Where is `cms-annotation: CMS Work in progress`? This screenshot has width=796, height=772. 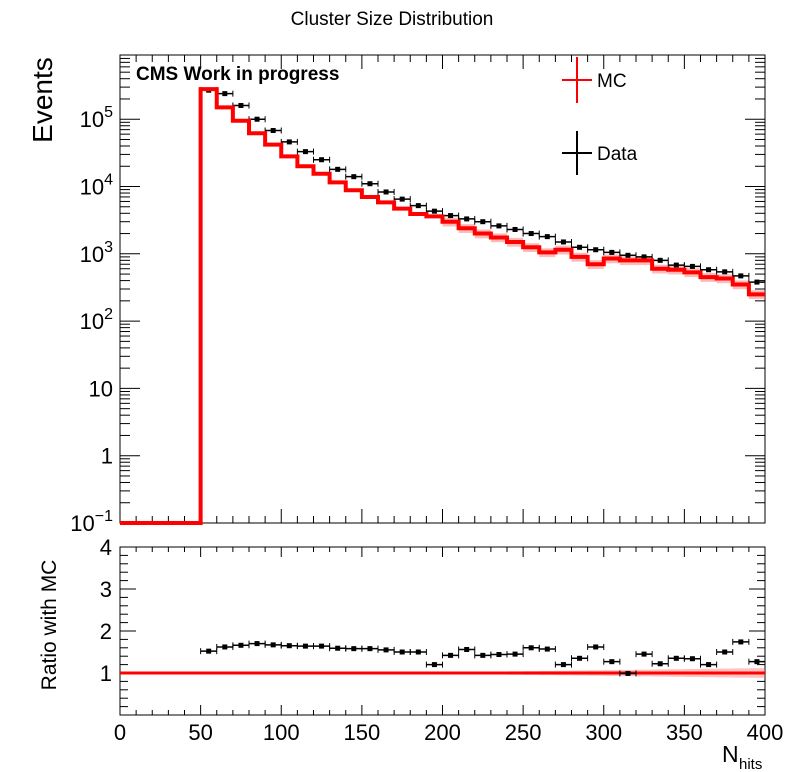
cms-annotation: CMS Work in progress is located at coordinates (237, 74).